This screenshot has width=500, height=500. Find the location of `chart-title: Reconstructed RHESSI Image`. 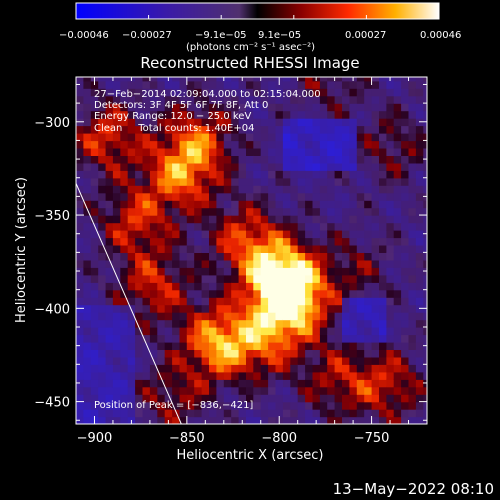

chart-title: Reconstructed RHESSI Image is located at coordinates (249, 63).